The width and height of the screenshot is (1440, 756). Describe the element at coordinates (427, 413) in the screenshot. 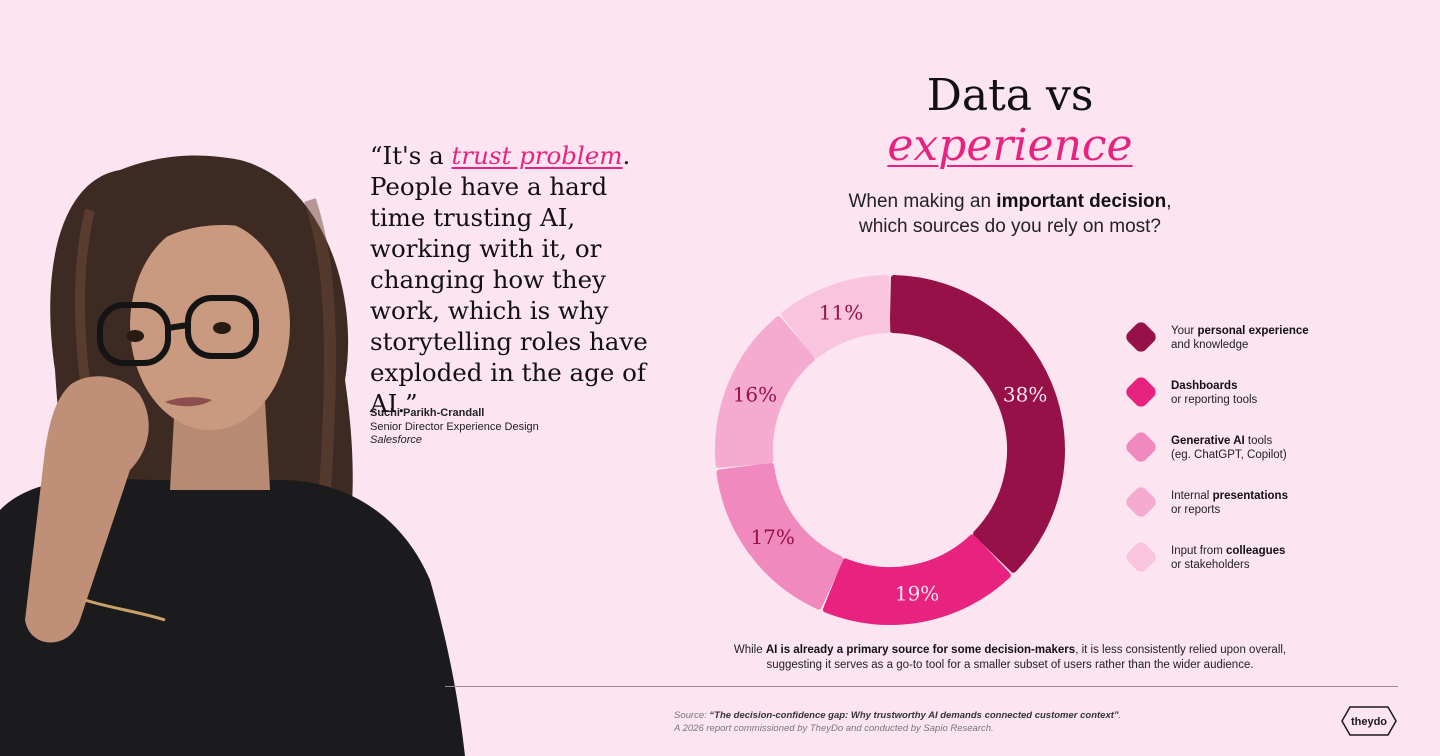

I see `attribution-name: Suchi Parikh-Crandall` at that location.